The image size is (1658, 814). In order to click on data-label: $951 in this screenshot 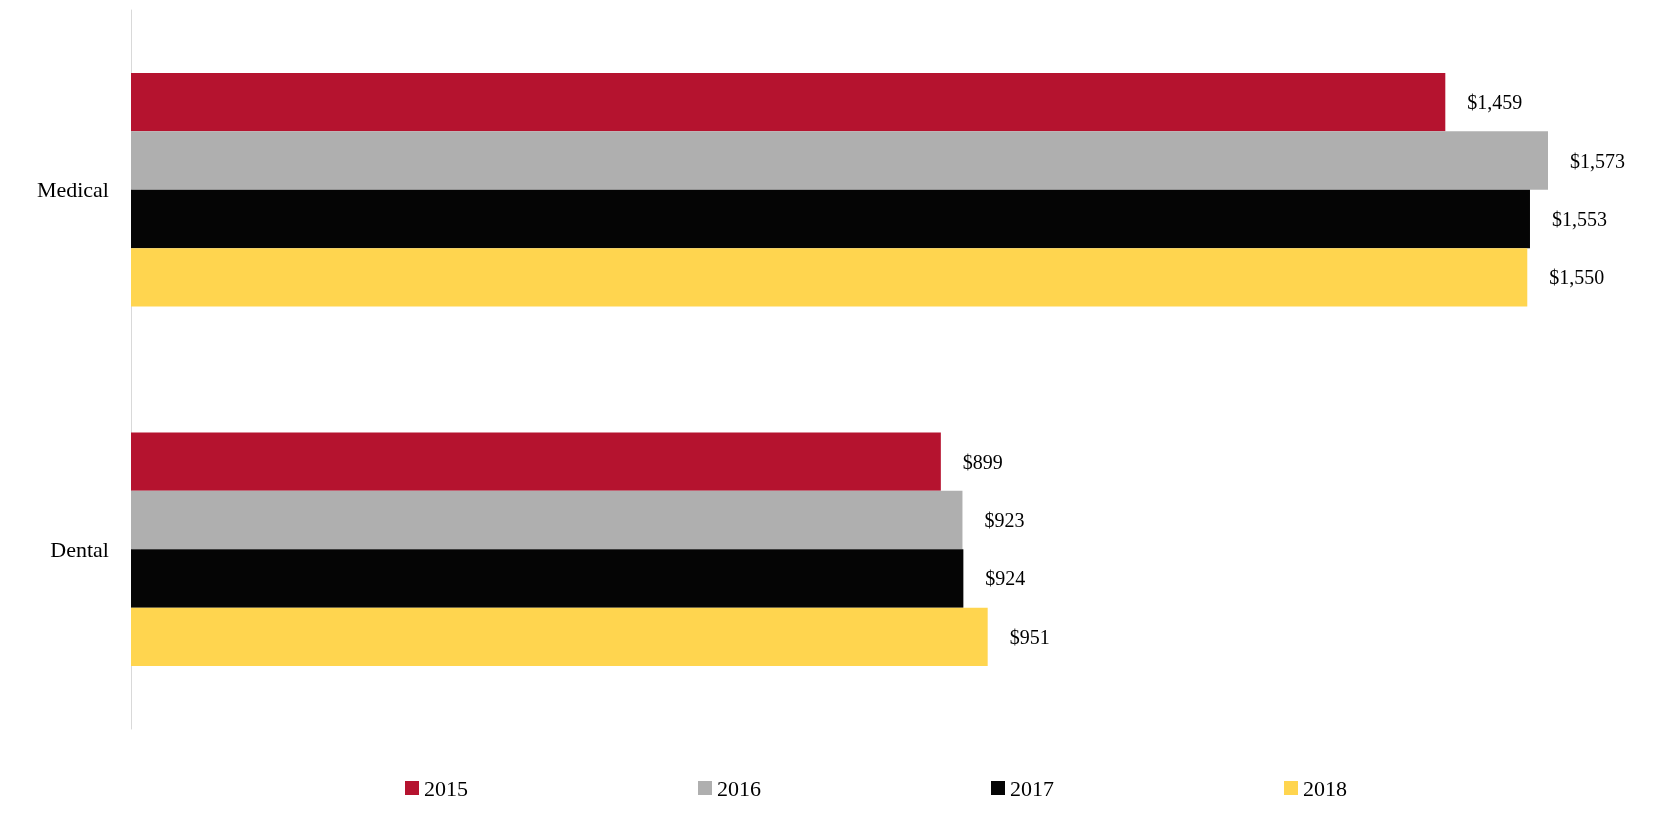, I will do `click(1029, 636)`.